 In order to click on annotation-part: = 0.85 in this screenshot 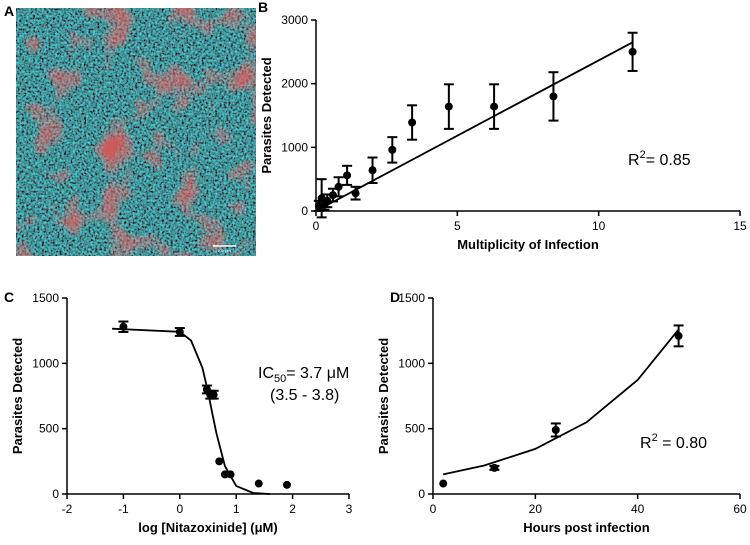, I will do `click(668, 160)`.